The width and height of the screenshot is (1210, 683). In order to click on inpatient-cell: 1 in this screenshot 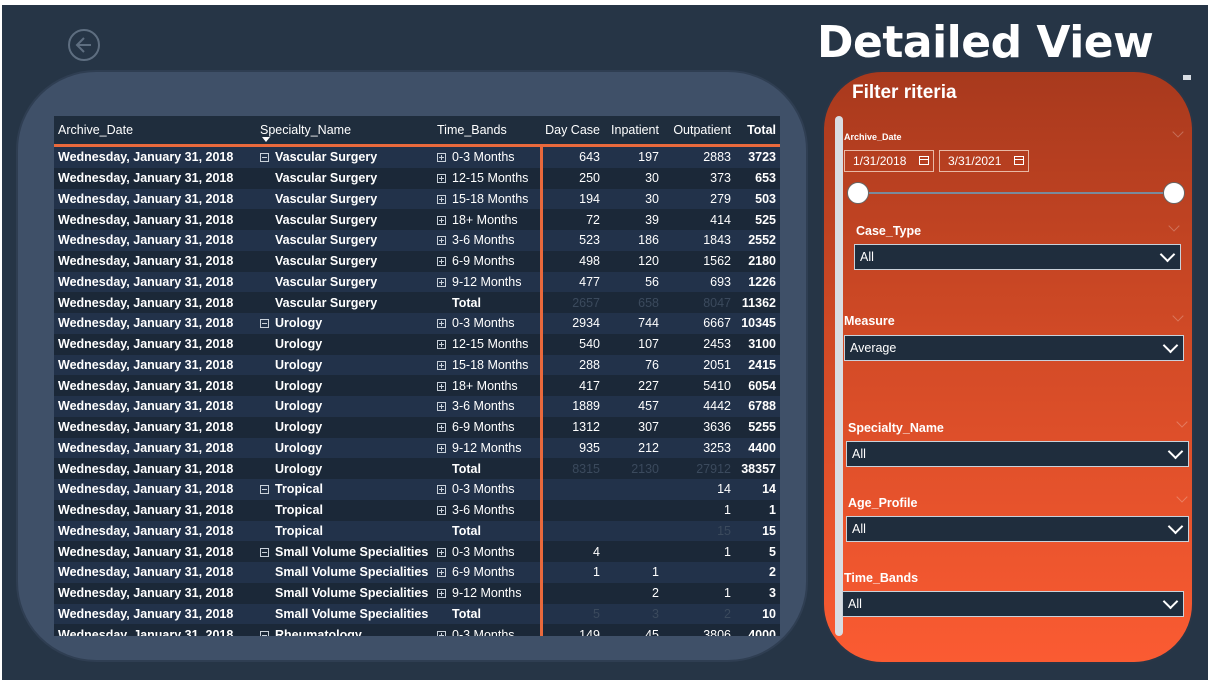, I will do `click(633, 572)`.